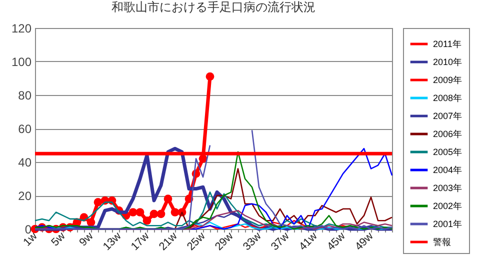 The height and width of the screenshot is (268, 478). Describe the element at coordinates (28, 229) in the screenshot. I see `y-tick-label: 0` at that location.